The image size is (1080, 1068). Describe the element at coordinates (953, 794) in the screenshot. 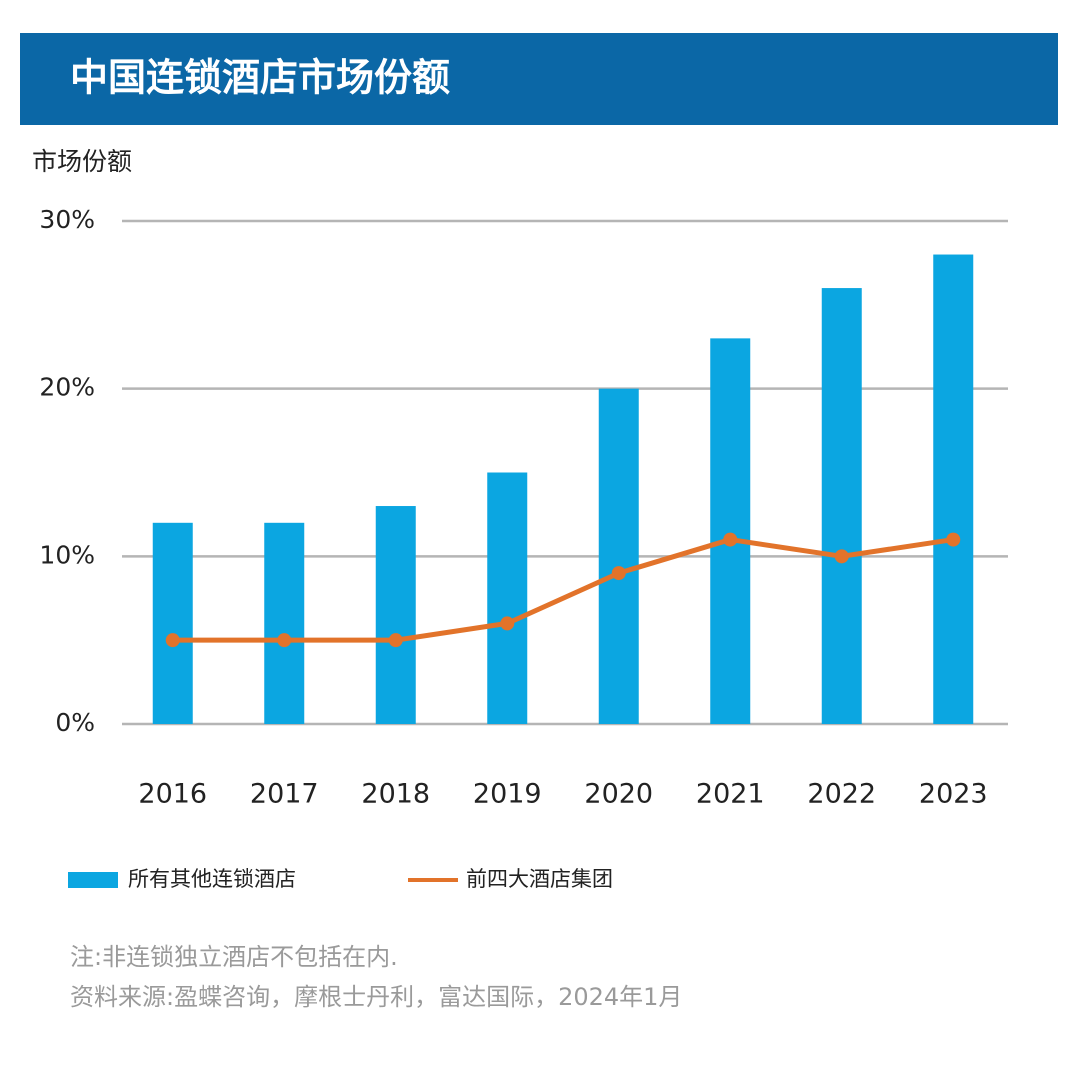

I see `x-tick-label: 2023` at that location.